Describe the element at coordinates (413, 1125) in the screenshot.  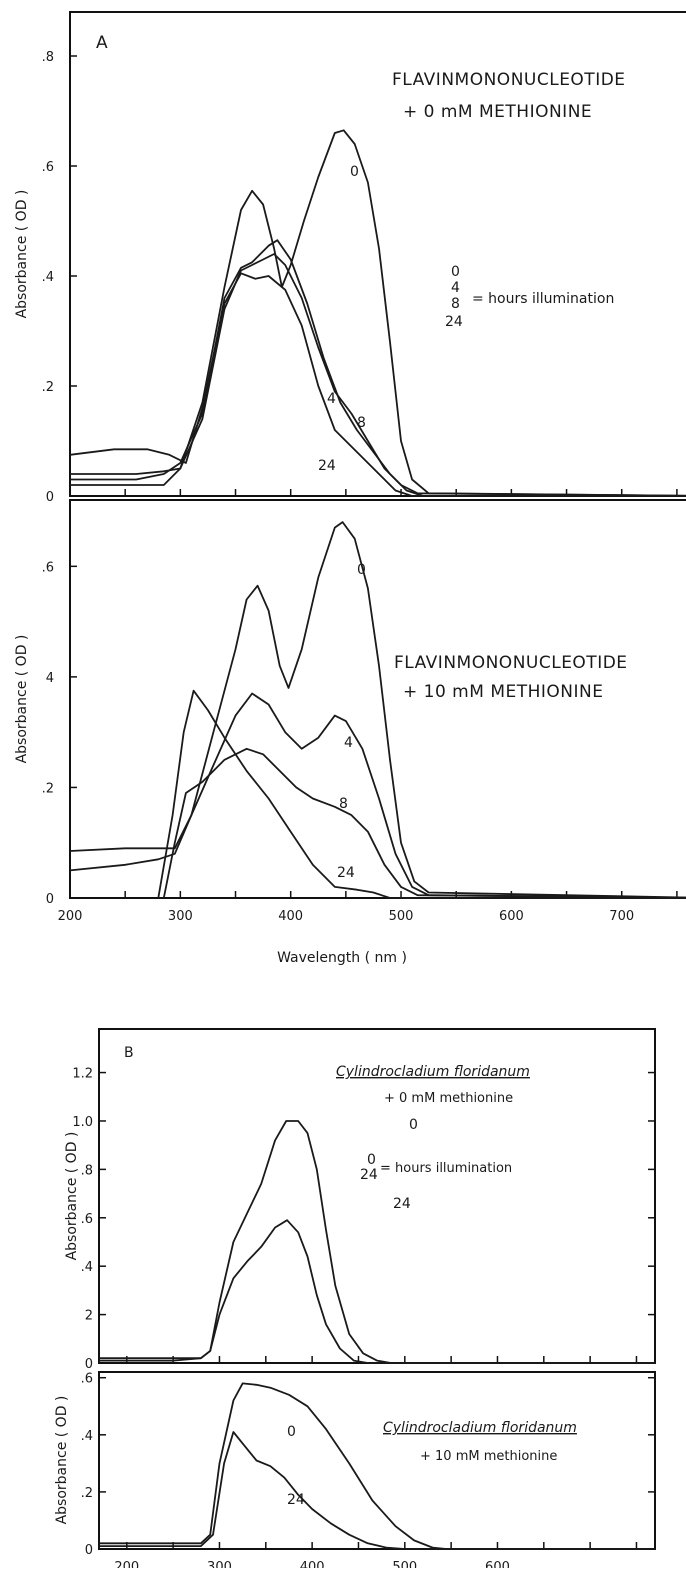
I see `curve-label-b1-0: 0` at that location.